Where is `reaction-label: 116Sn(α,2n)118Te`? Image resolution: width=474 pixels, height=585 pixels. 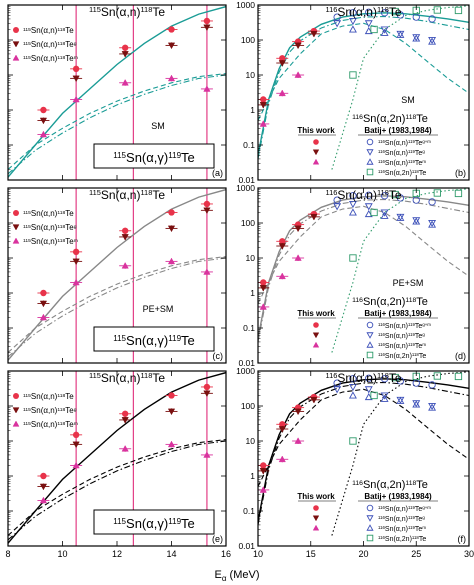
reaction-label: 116Sn(α,2n)118Te is located at coordinates (390, 119).